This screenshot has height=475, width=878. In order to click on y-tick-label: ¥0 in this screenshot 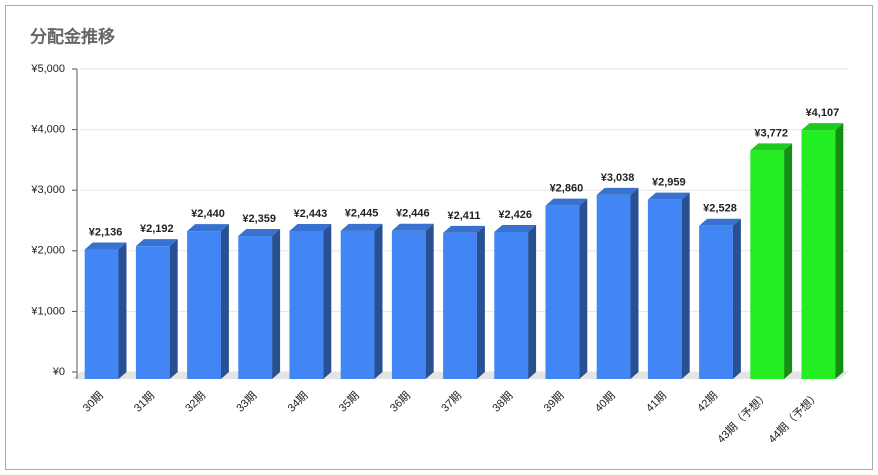, I will do `click(58, 372)`.